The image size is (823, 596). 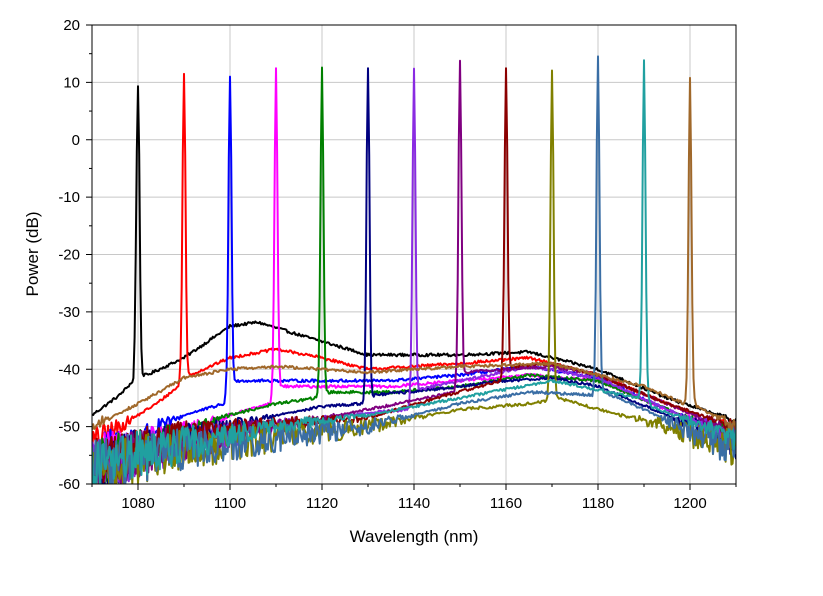 I want to click on y-tick-label: 10, so click(x=71, y=82).